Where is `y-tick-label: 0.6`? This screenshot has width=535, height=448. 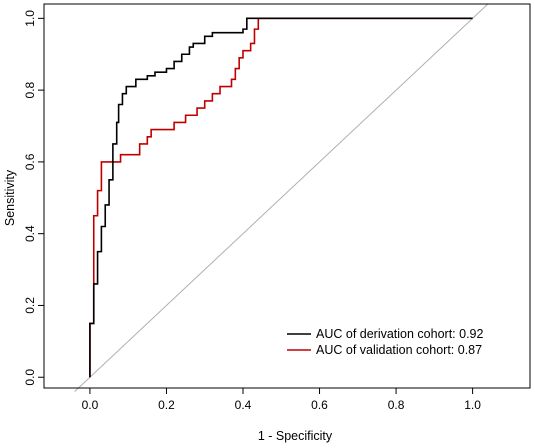 y-tick-label: 0.6 is located at coordinates (30, 161).